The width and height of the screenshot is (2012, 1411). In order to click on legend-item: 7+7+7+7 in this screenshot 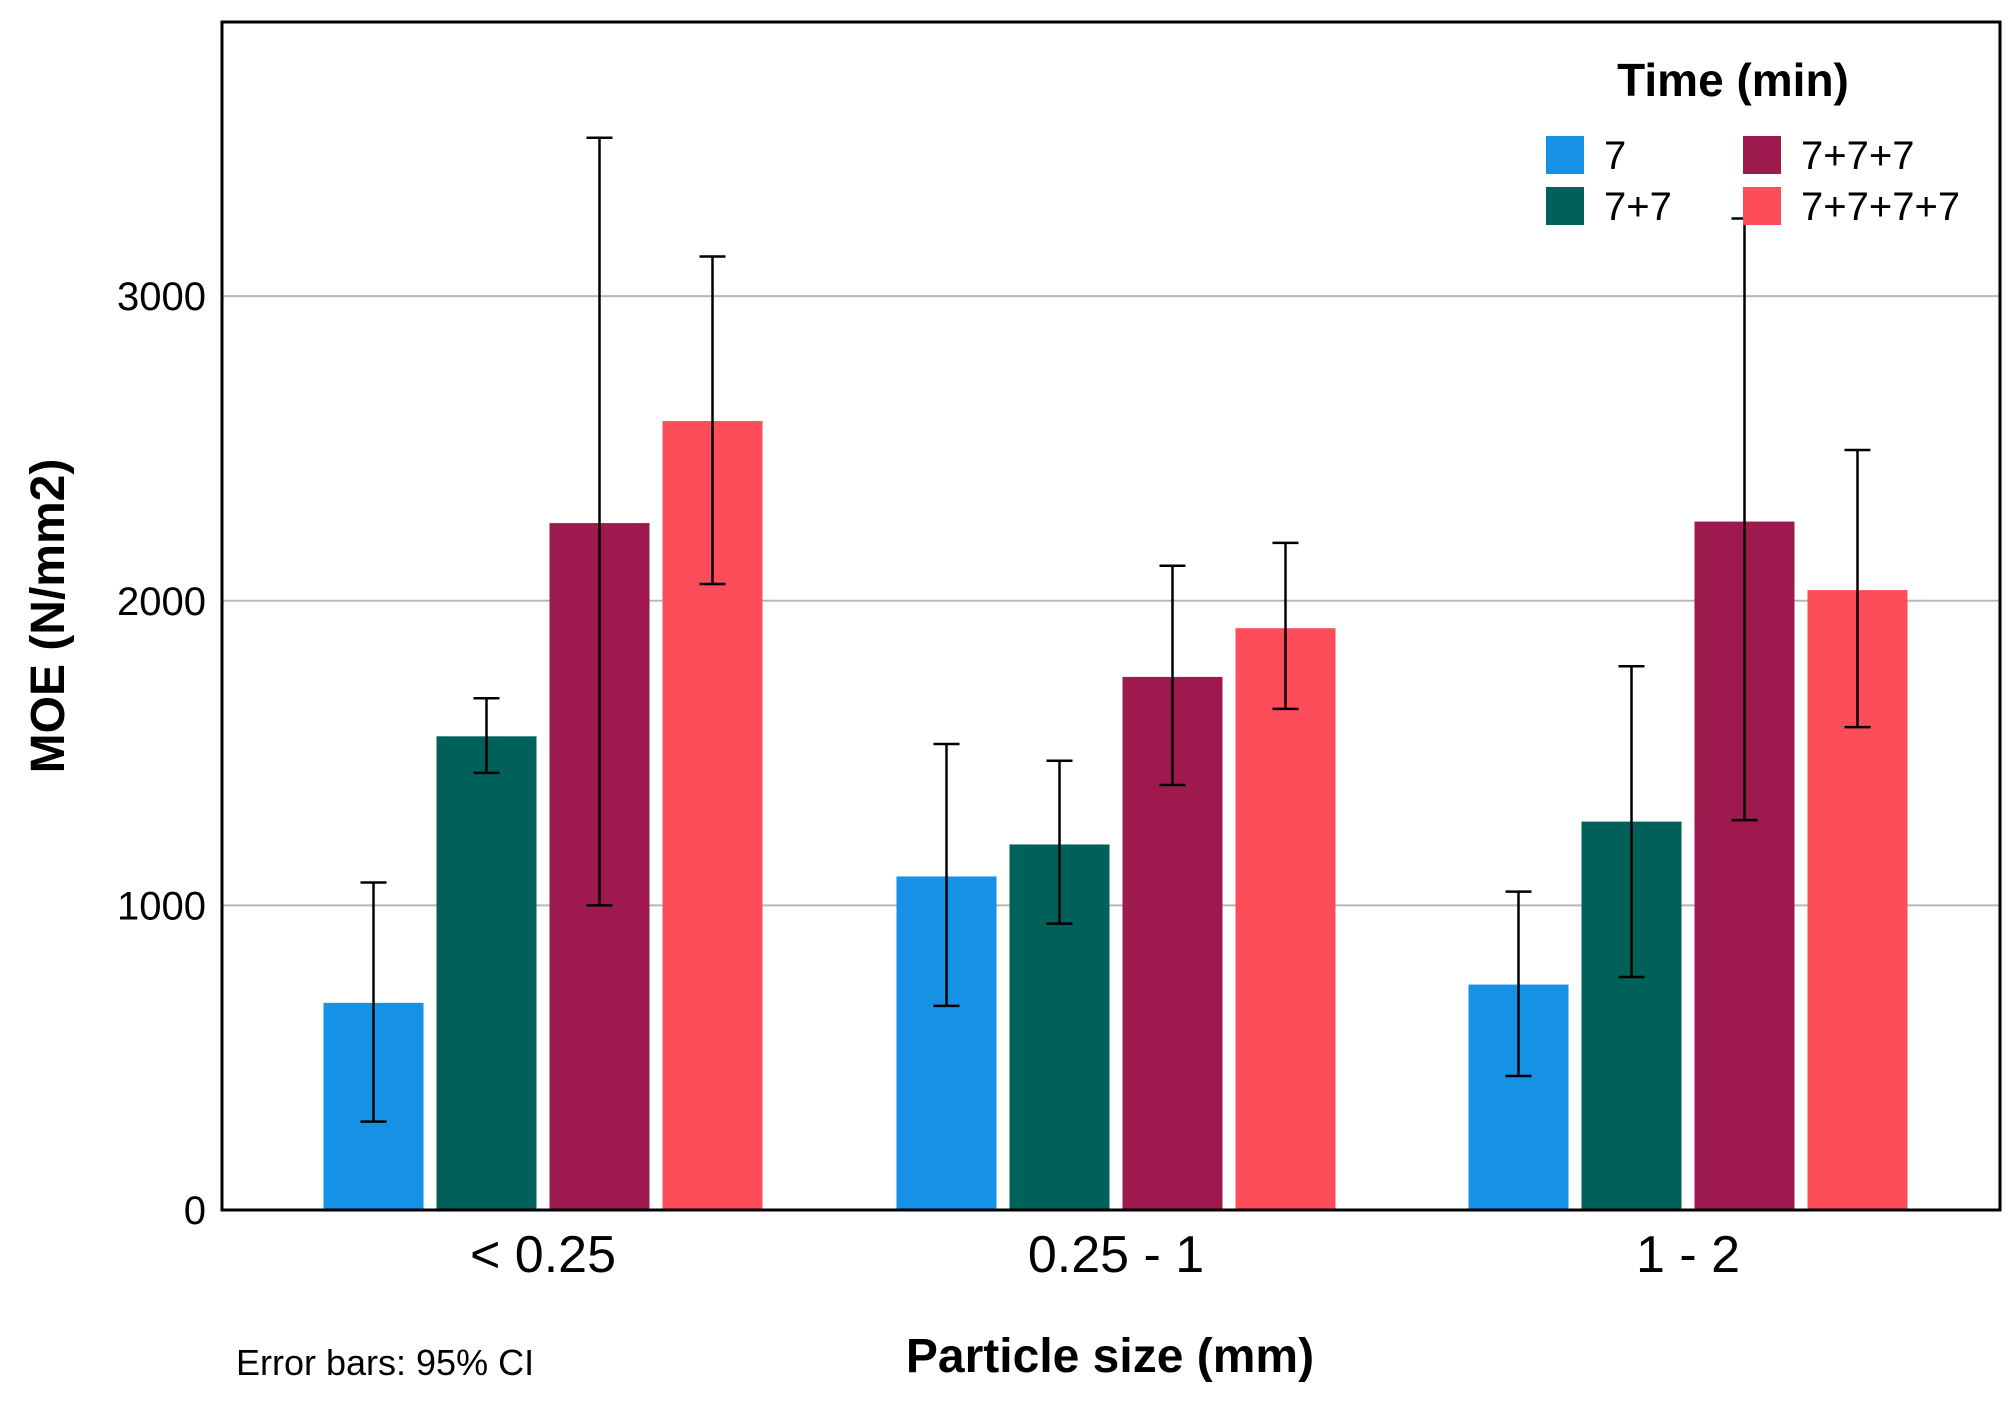, I will do `click(1851, 207)`.